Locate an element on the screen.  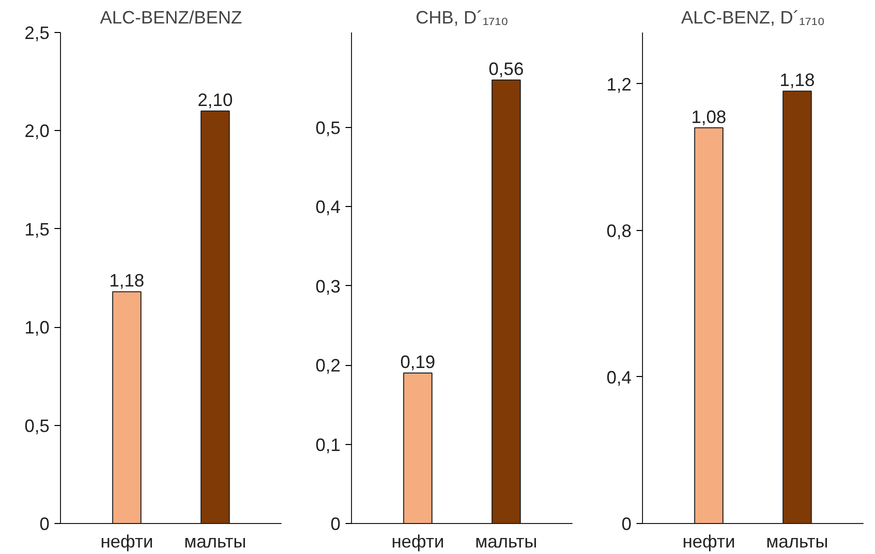
y-tick-label: 2,5 is located at coordinates (37, 33).